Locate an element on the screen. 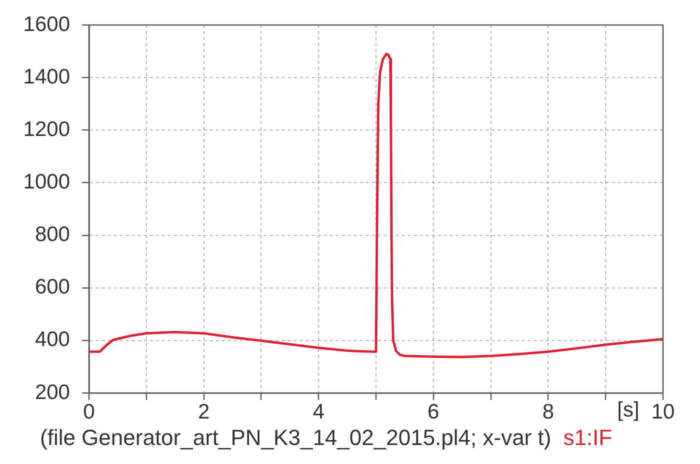 The image size is (700, 464). text: s1:IF is located at coordinates (587, 437).